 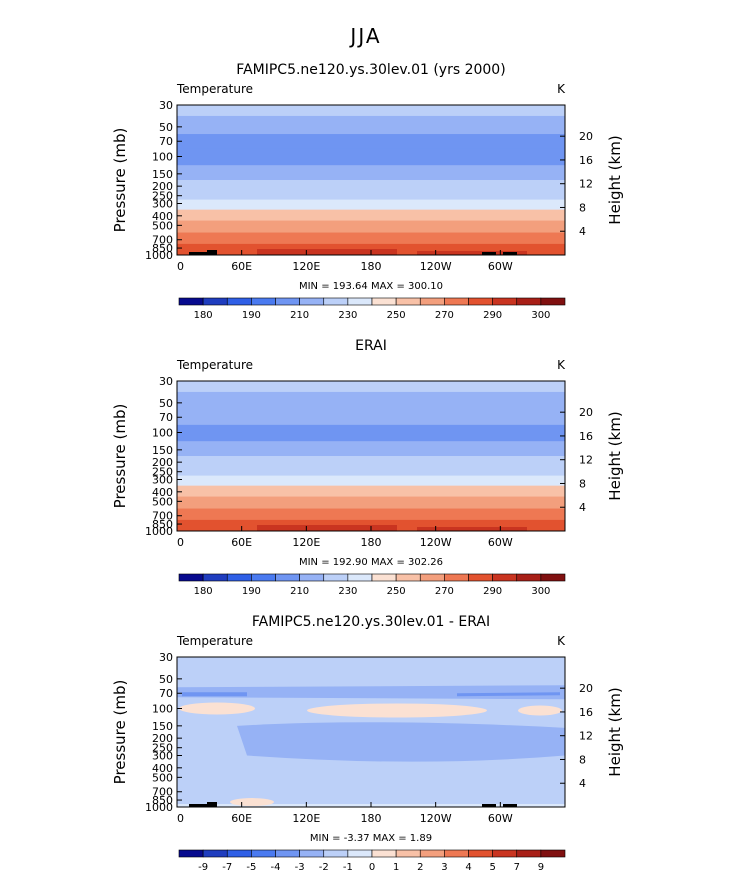 What do you see at coordinates (162, 450) in the screenshot?
I see `pressure-tick-label: 150` at bounding box center [162, 450].